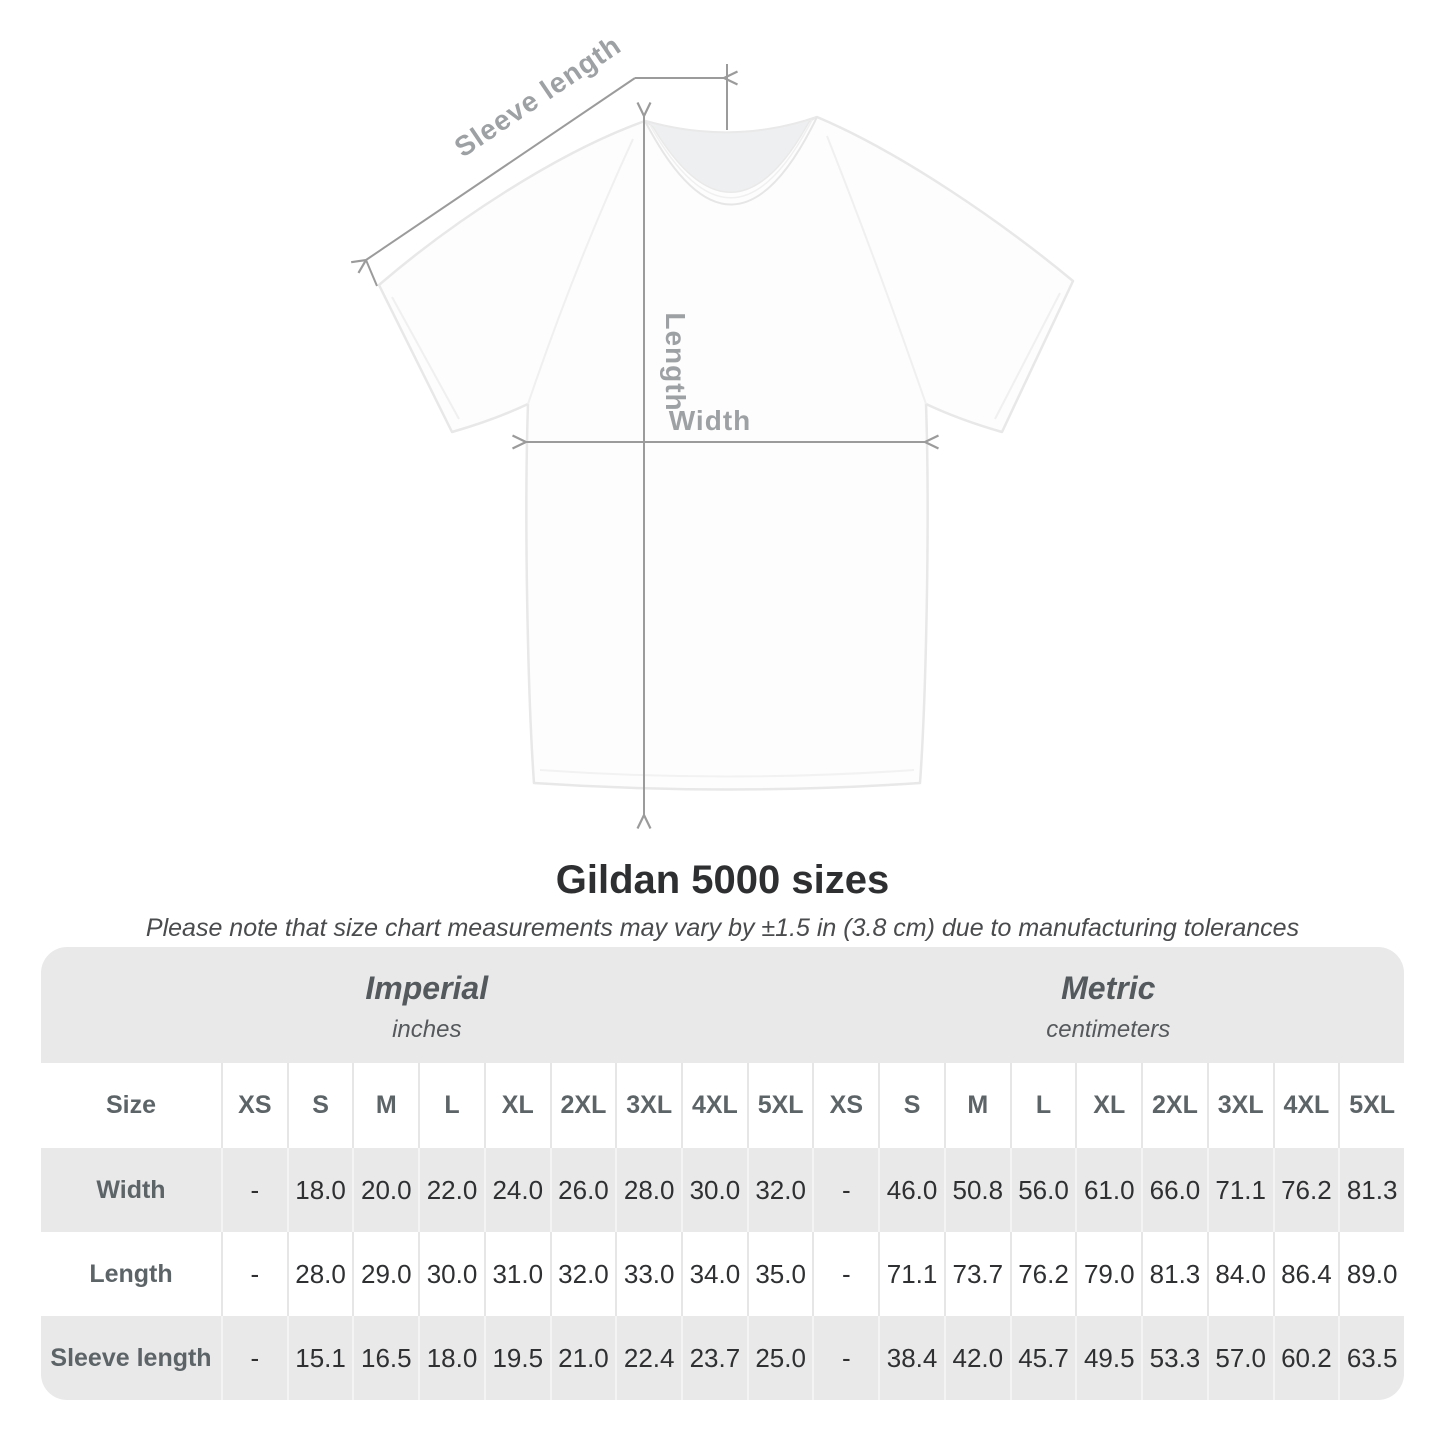 The height and width of the screenshot is (1445, 1445). I want to click on measurement-cell: 89.0, so click(1371, 1274).